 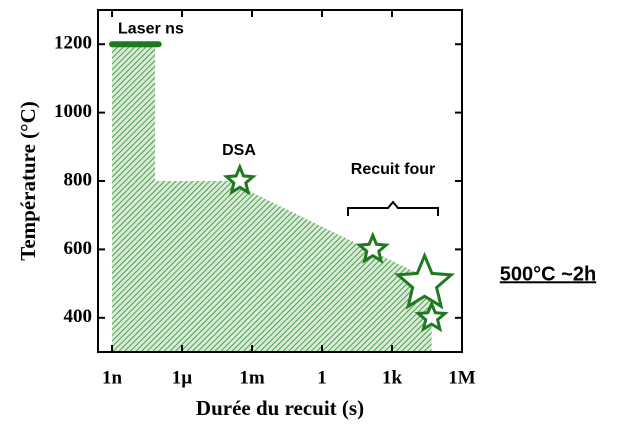 I want to click on annotation: 500°C ~2h, so click(x=548, y=274).